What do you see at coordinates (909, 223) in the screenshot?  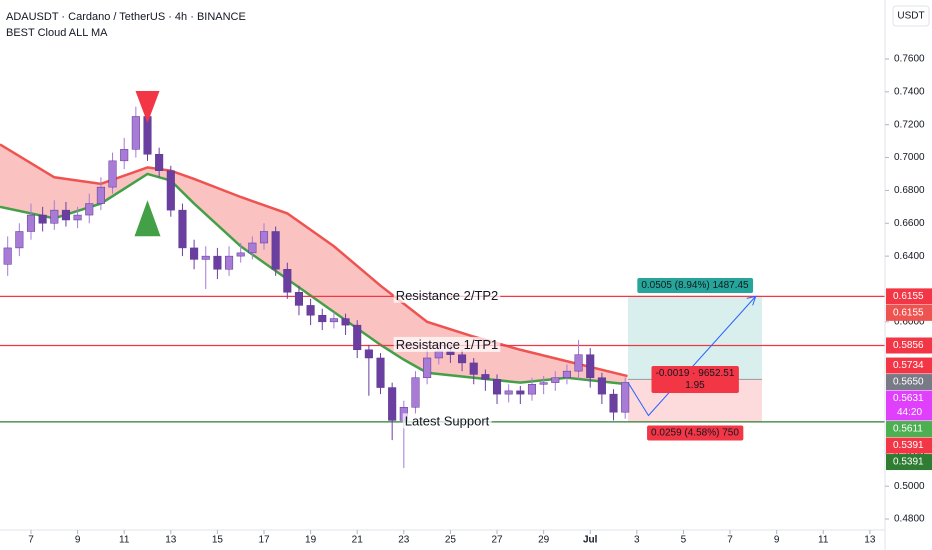 I see `y-tick-label: 0.6600` at bounding box center [909, 223].